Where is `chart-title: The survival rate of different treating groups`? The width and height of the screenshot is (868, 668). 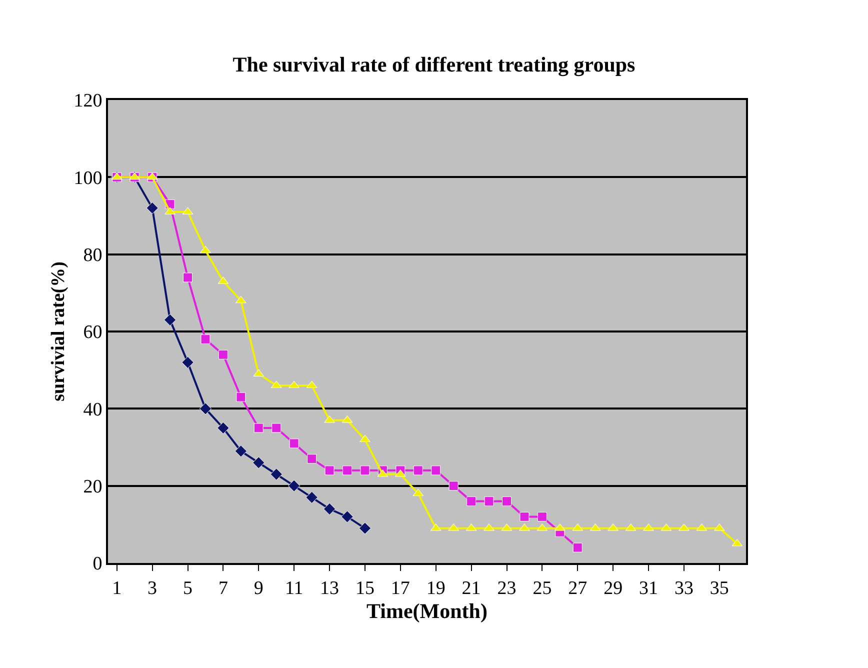
chart-title: The survival rate of different treating groups is located at coordinates (434, 64).